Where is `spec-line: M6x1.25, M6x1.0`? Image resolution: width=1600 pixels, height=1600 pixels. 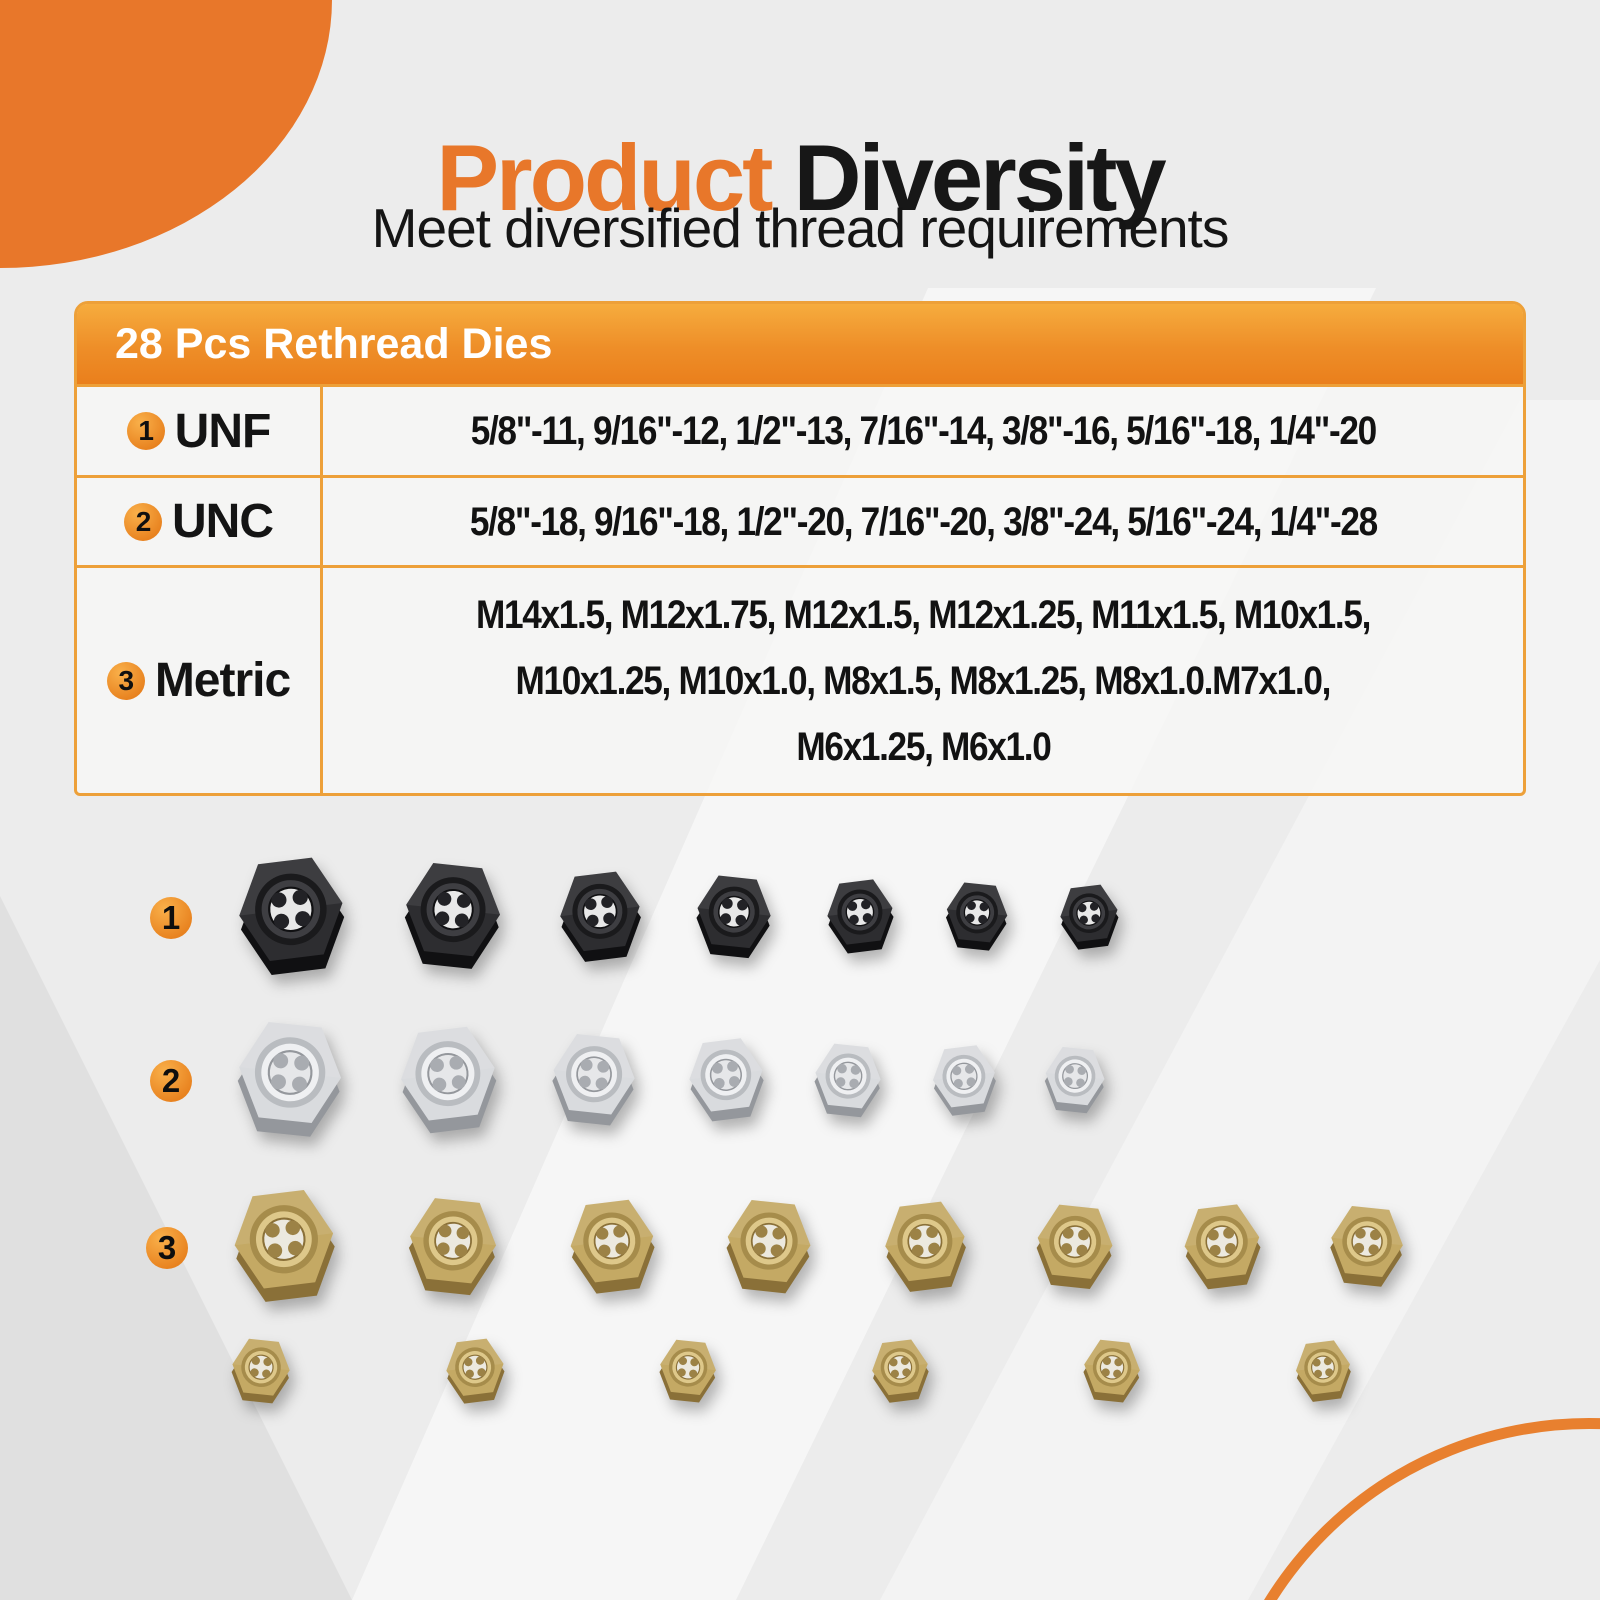
spec-line: M6x1.25, M6x1.0 is located at coordinates (923, 746).